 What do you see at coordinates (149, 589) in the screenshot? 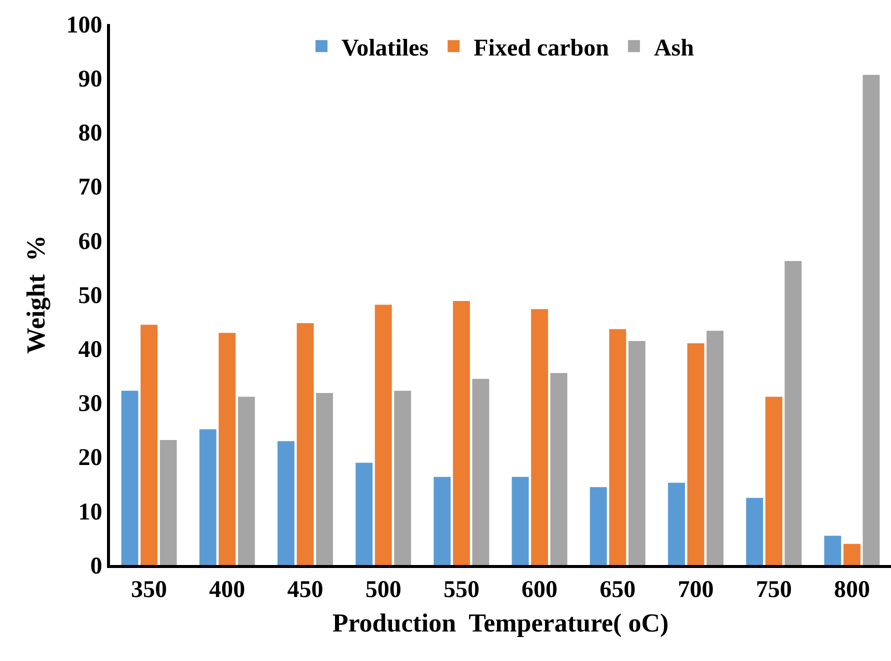
I see `x-tick-label: 350` at bounding box center [149, 589].